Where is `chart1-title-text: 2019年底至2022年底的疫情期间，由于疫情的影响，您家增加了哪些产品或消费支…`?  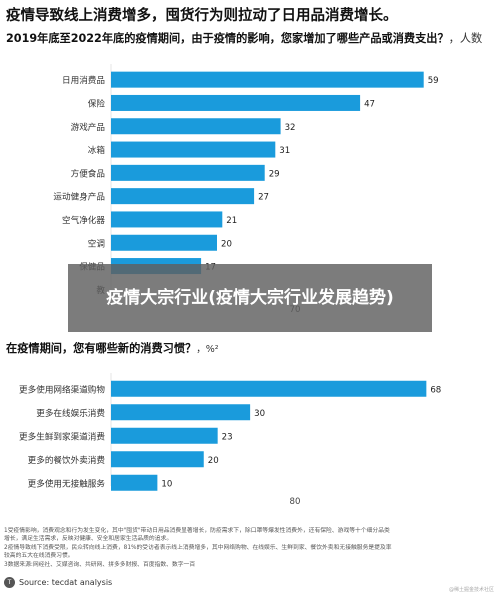
chart1-title-text: 2019年底至2022年底的疫情期间，由于疫情的影响，您家增加了哪些产品或消费支… is located at coordinates (227, 38).